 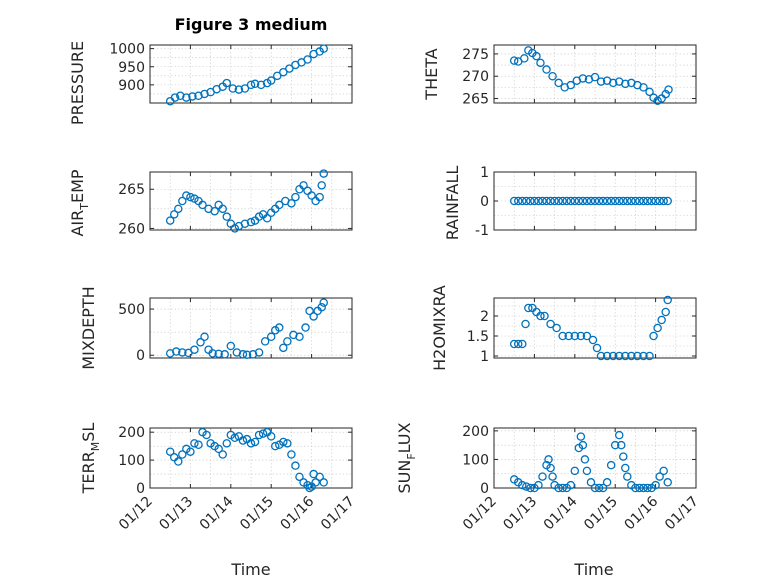 I want to click on ytick-label: 900, so click(x=131, y=86).